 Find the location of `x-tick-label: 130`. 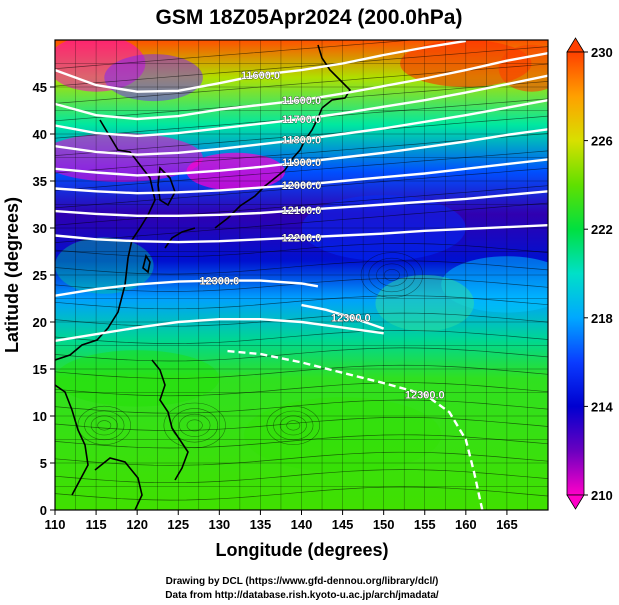

x-tick-label: 130 is located at coordinates (219, 524).